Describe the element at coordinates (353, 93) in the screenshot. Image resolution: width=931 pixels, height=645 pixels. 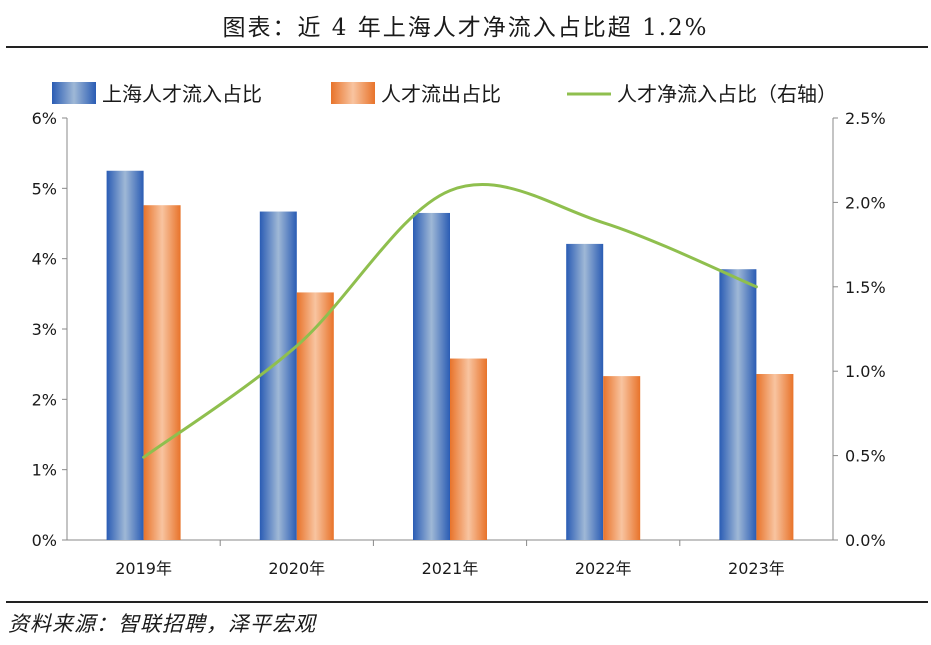
I see `legend-outflow-swatch` at that location.